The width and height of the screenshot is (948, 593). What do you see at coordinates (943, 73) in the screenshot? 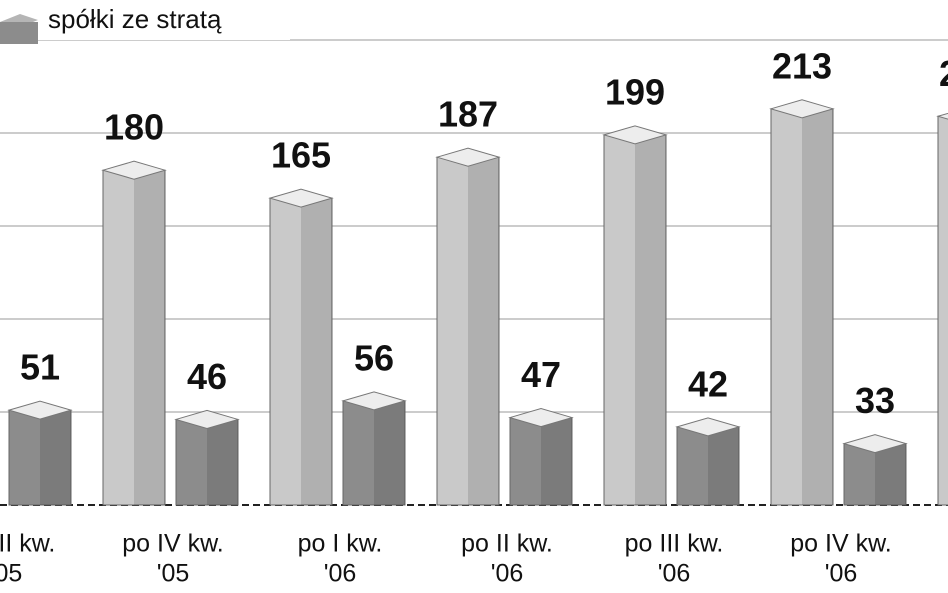
I see `value-label: 209` at bounding box center [943, 73].